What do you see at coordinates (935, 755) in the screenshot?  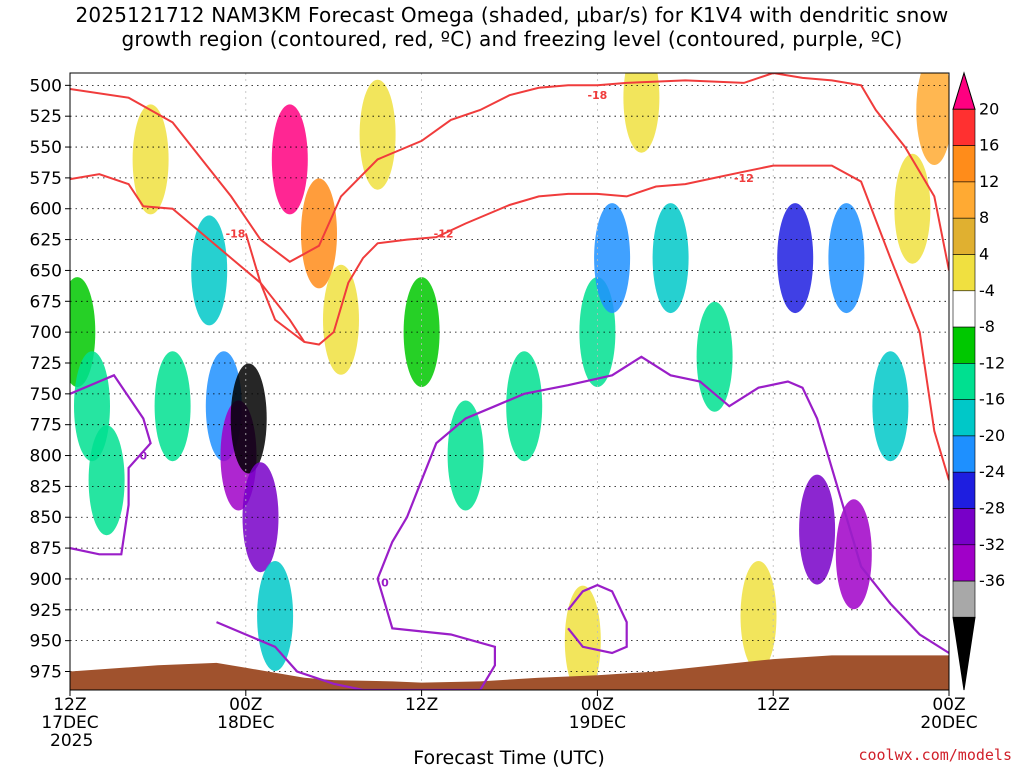 I see `site-credit: coolwx.com/models` at bounding box center [935, 755].